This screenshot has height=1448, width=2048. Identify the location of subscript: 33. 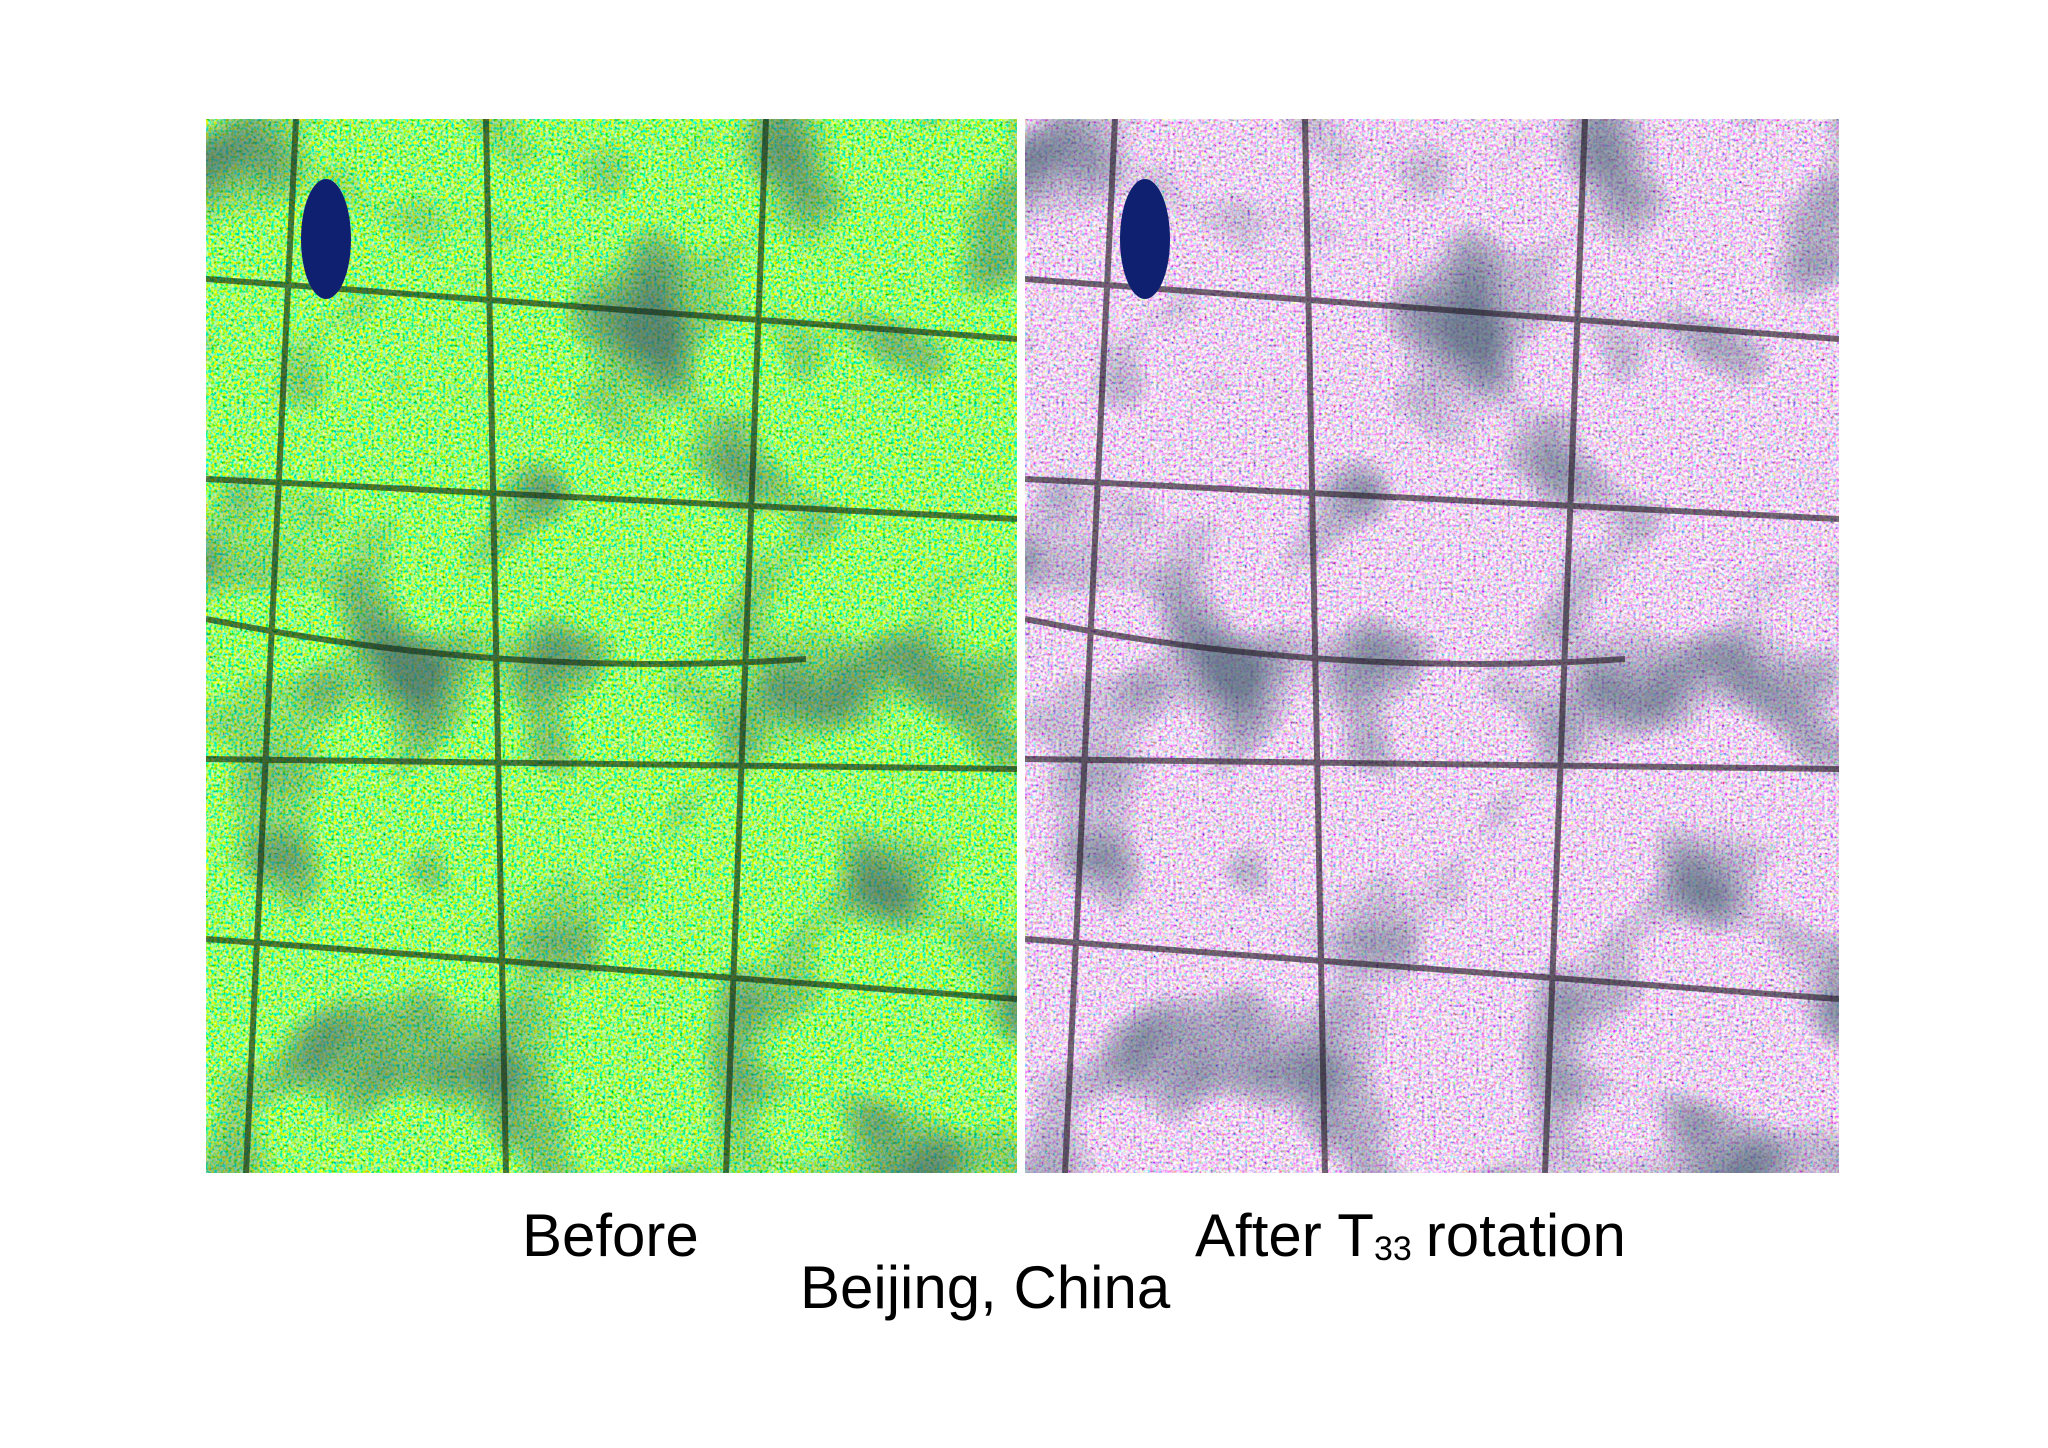
(1392, 1249).